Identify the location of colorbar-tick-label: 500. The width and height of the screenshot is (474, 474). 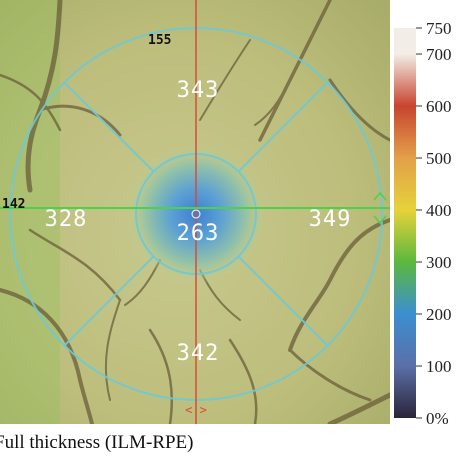
(439, 158).